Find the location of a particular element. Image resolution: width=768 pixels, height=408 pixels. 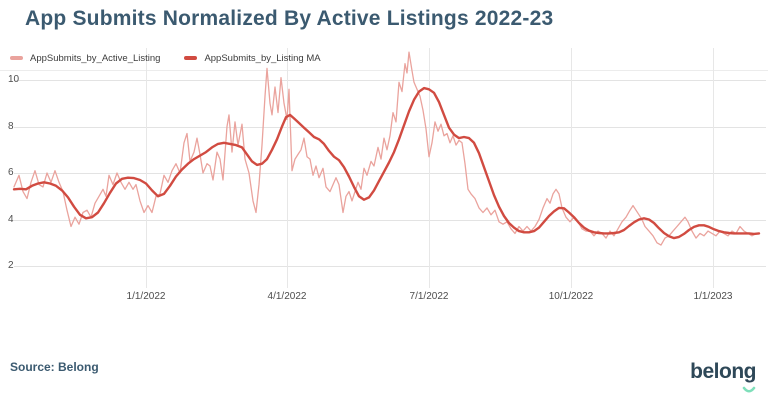

legend-separator is located at coordinates (384, 70).